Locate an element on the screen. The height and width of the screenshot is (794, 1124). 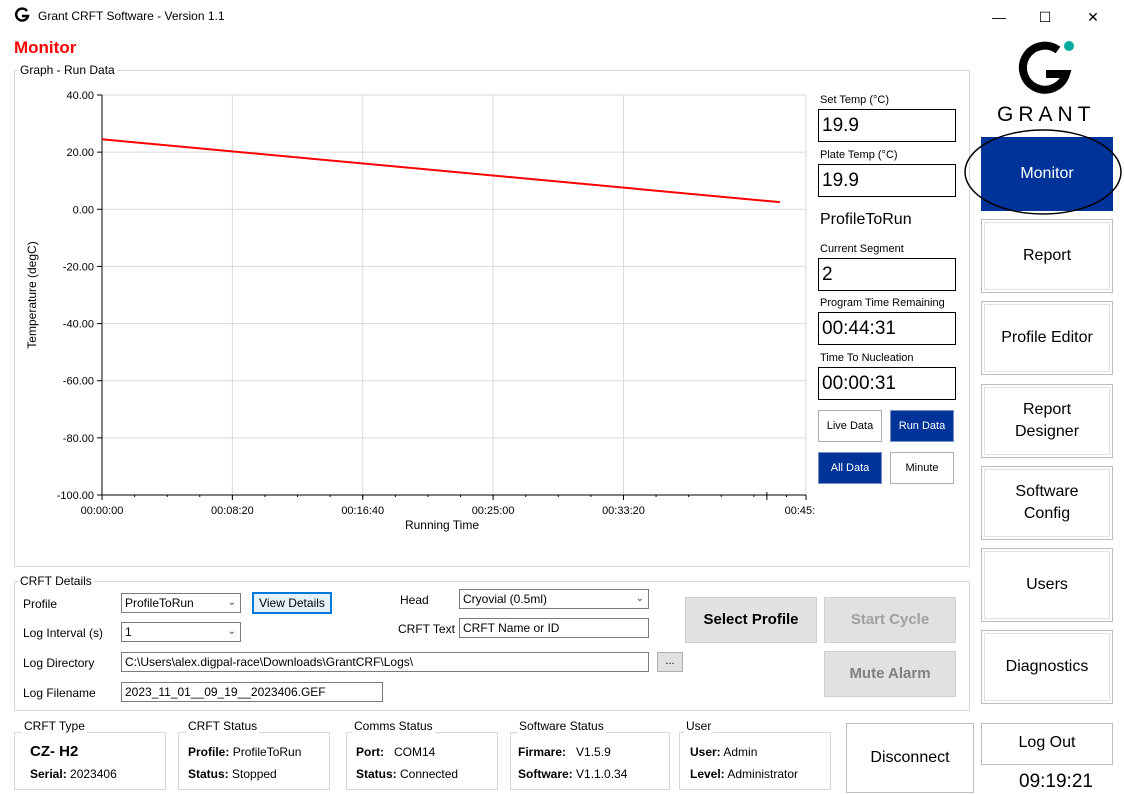
crft-details-title: CRFT Details is located at coordinates (56, 581).